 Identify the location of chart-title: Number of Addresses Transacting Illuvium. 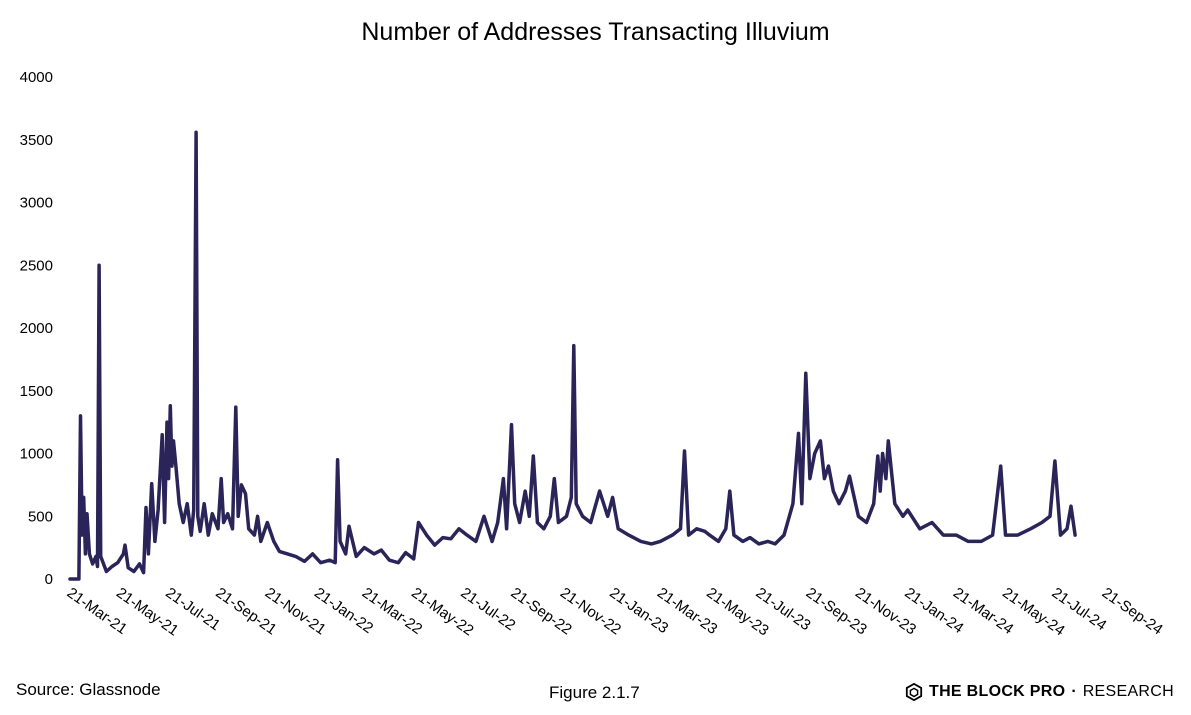
(595, 32).